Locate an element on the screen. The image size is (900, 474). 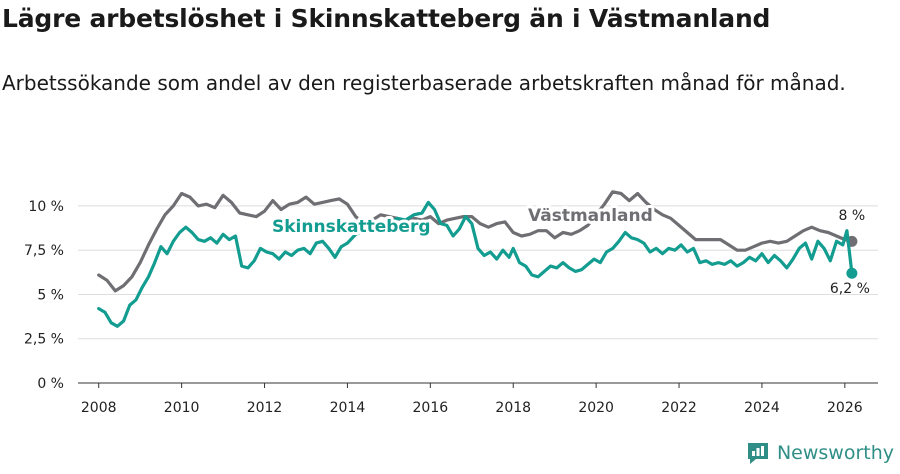
newsworthy-logo-icon is located at coordinates (757, 453).